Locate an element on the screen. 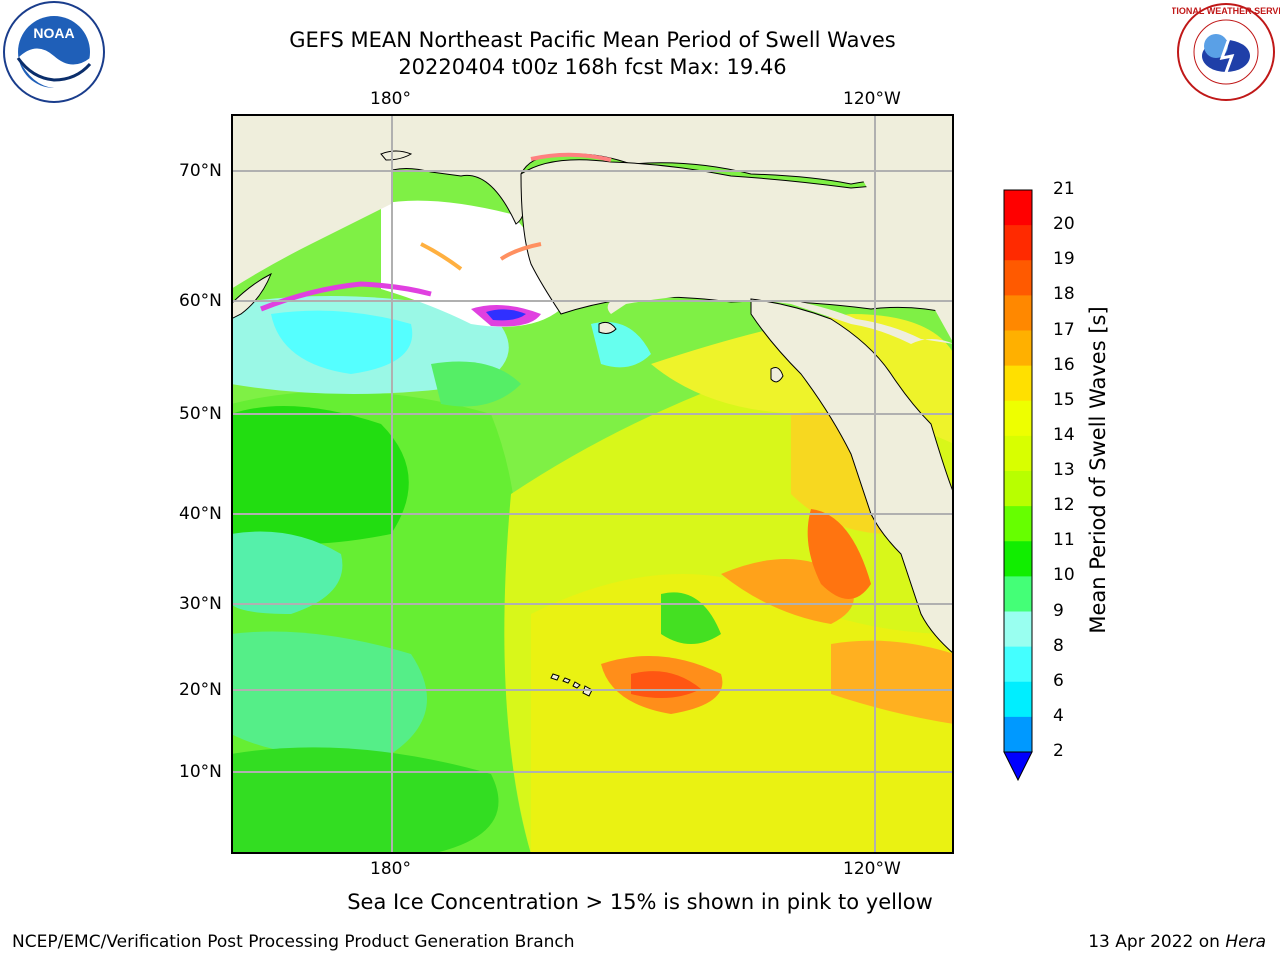 The width and height of the screenshot is (1280, 960). colorbar-tick-label: 4 is located at coordinates (1058, 715).